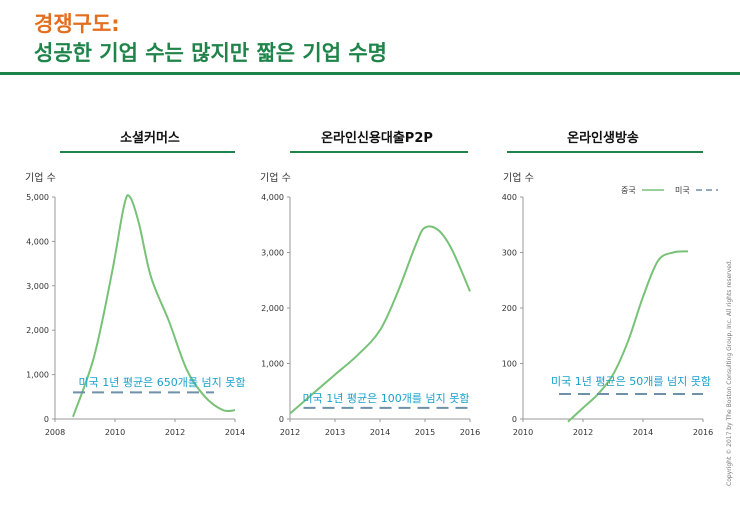 This screenshot has height=512, width=740. Describe the element at coordinates (154, 306) in the screenshot. I see `chart1-series-china-line` at that location.